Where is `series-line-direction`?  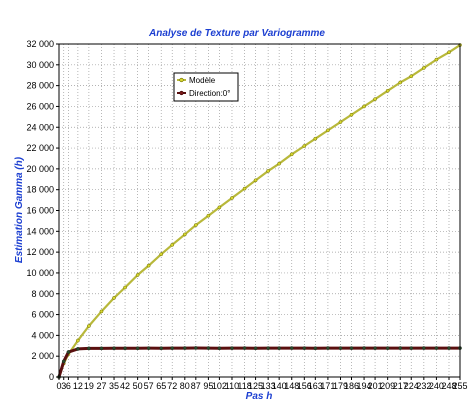 series-line-direction is located at coordinates (258, 362).